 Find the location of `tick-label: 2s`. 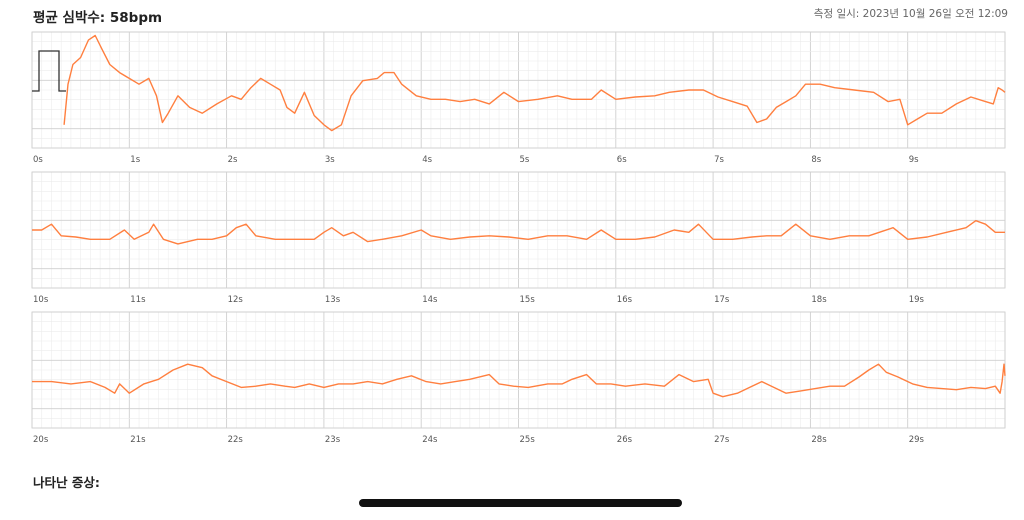

tick-label: 2s is located at coordinates (233, 160).